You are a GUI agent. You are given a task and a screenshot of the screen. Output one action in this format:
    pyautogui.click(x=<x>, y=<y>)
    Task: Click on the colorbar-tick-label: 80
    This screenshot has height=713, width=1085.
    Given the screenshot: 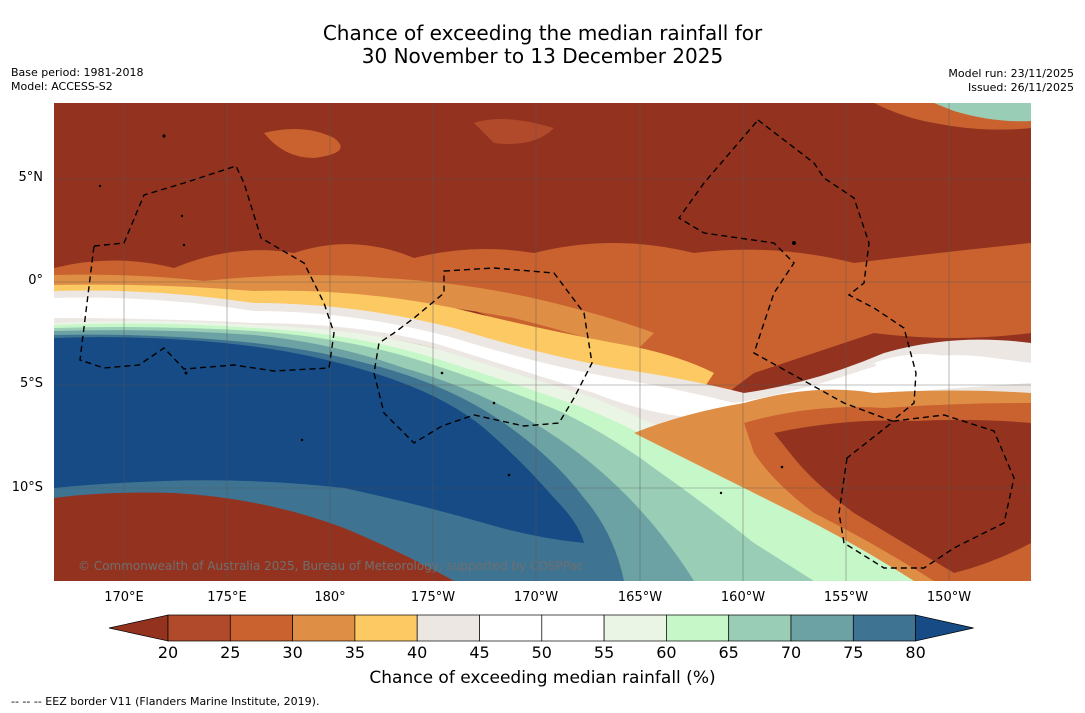 What is the action you would take?
    pyautogui.click(x=915, y=652)
    